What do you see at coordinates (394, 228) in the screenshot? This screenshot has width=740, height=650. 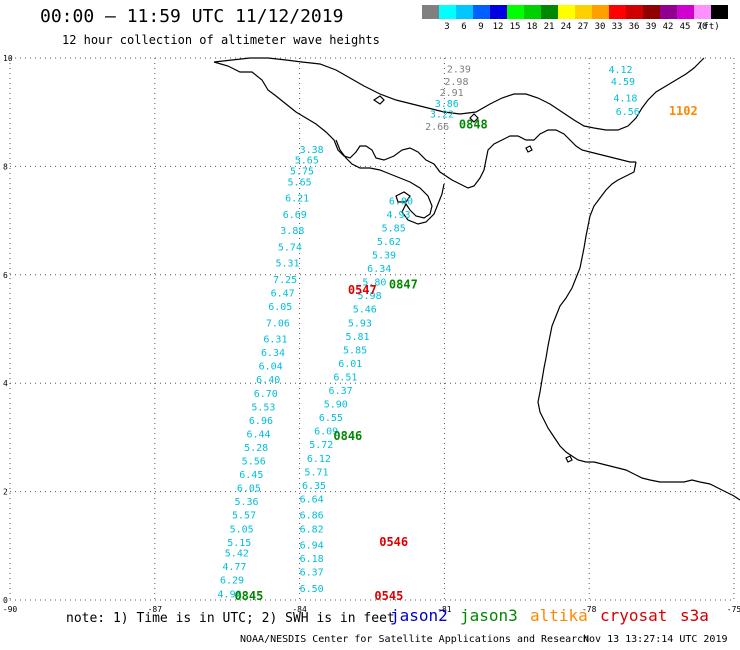 I see `wave-height-value: 5.85` at bounding box center [394, 228].